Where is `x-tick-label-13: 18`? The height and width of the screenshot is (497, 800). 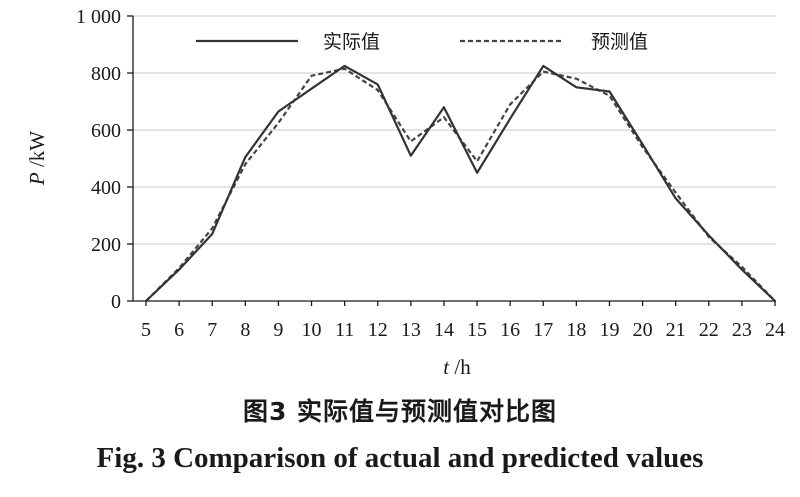
x-tick-label-13: 18 is located at coordinates (576, 330).